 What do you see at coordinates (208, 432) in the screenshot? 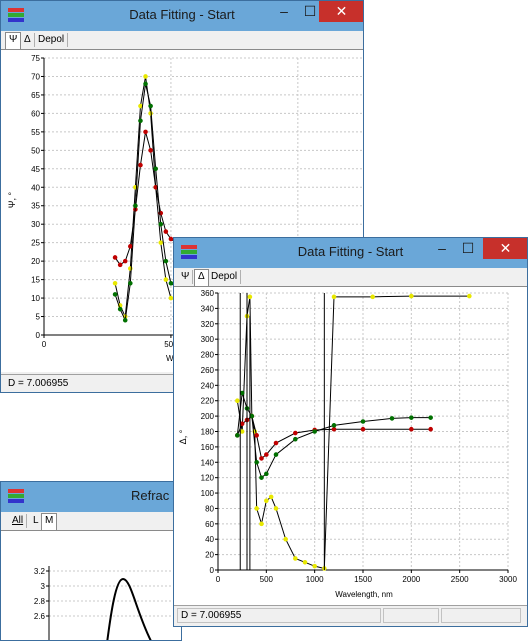
I see `y-tick-label: 180` at bounding box center [208, 432].